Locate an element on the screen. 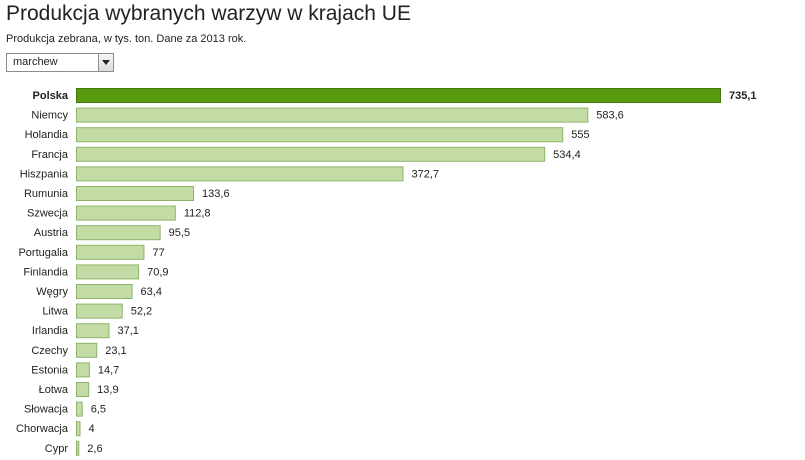 The width and height of the screenshot is (805, 460). category-label: Litwa is located at coordinates (55, 312).